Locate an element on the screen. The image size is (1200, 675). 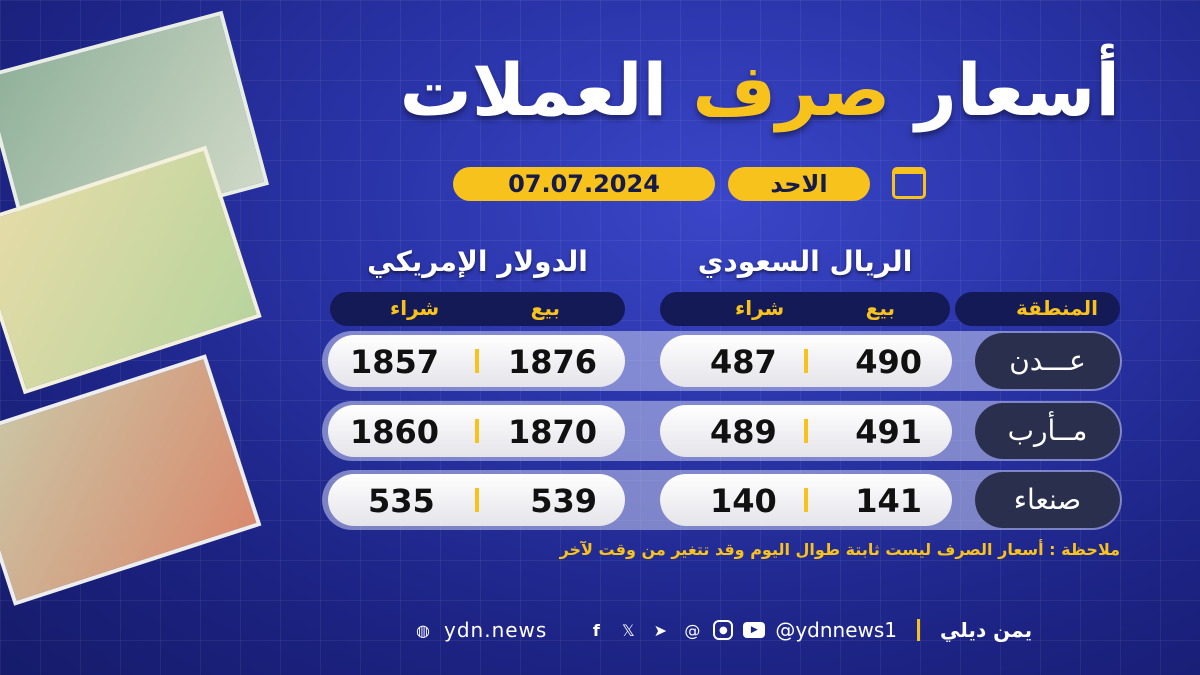
sar-buy-value: 487 is located at coordinates (743, 362).